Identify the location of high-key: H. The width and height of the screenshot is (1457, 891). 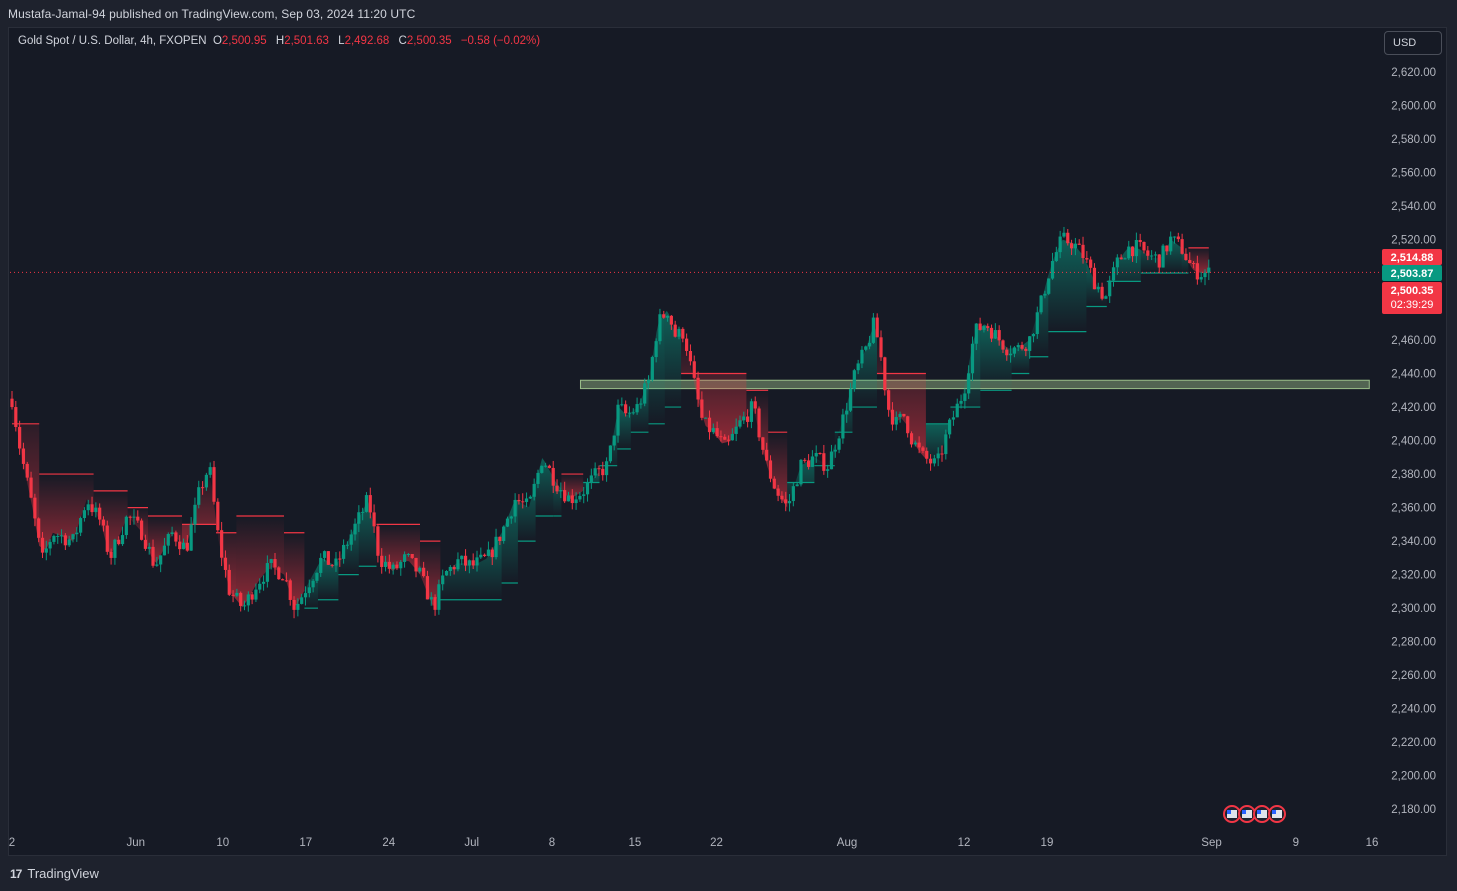
(280, 41).